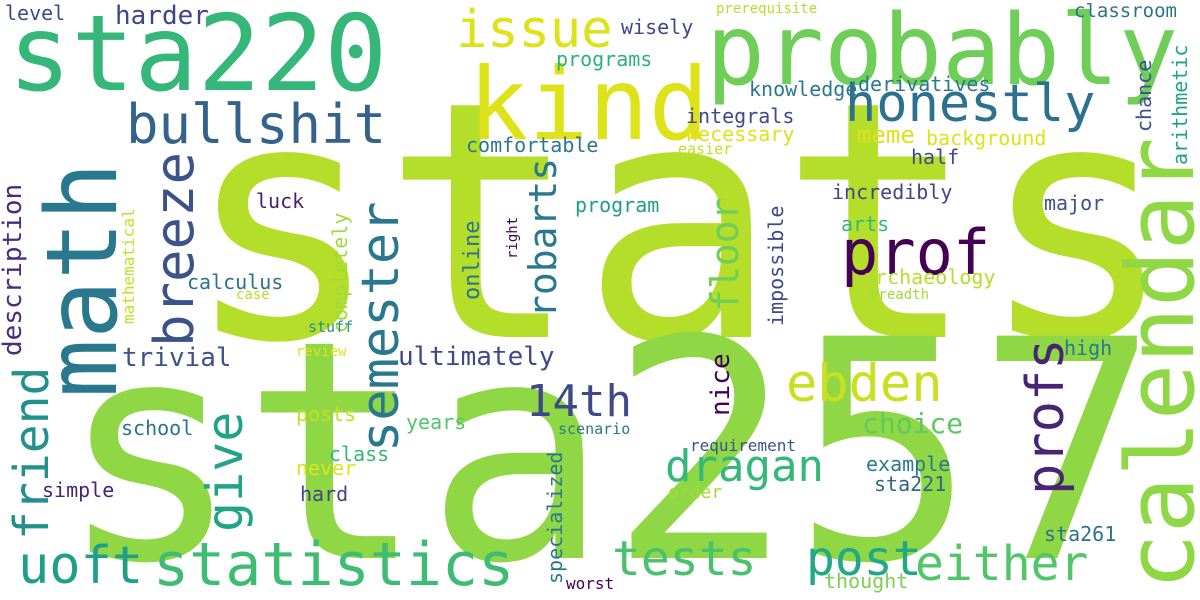 The width and height of the screenshot is (1200, 600). What do you see at coordinates (513, 237) in the screenshot?
I see `word-right: right` at bounding box center [513, 237].